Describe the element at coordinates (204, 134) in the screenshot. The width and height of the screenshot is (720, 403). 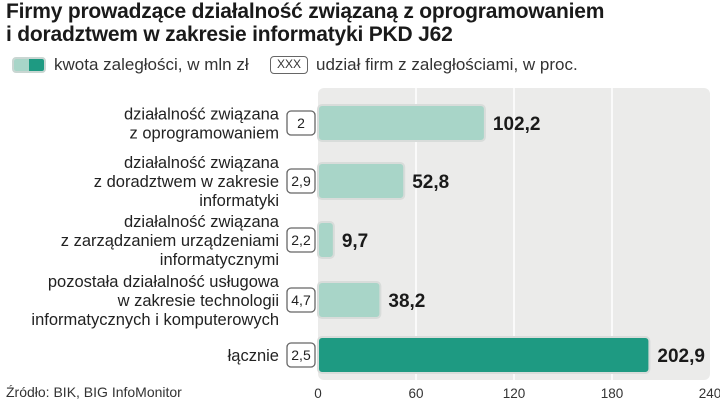
I see `category-label: z oprogramowaniem` at that location.